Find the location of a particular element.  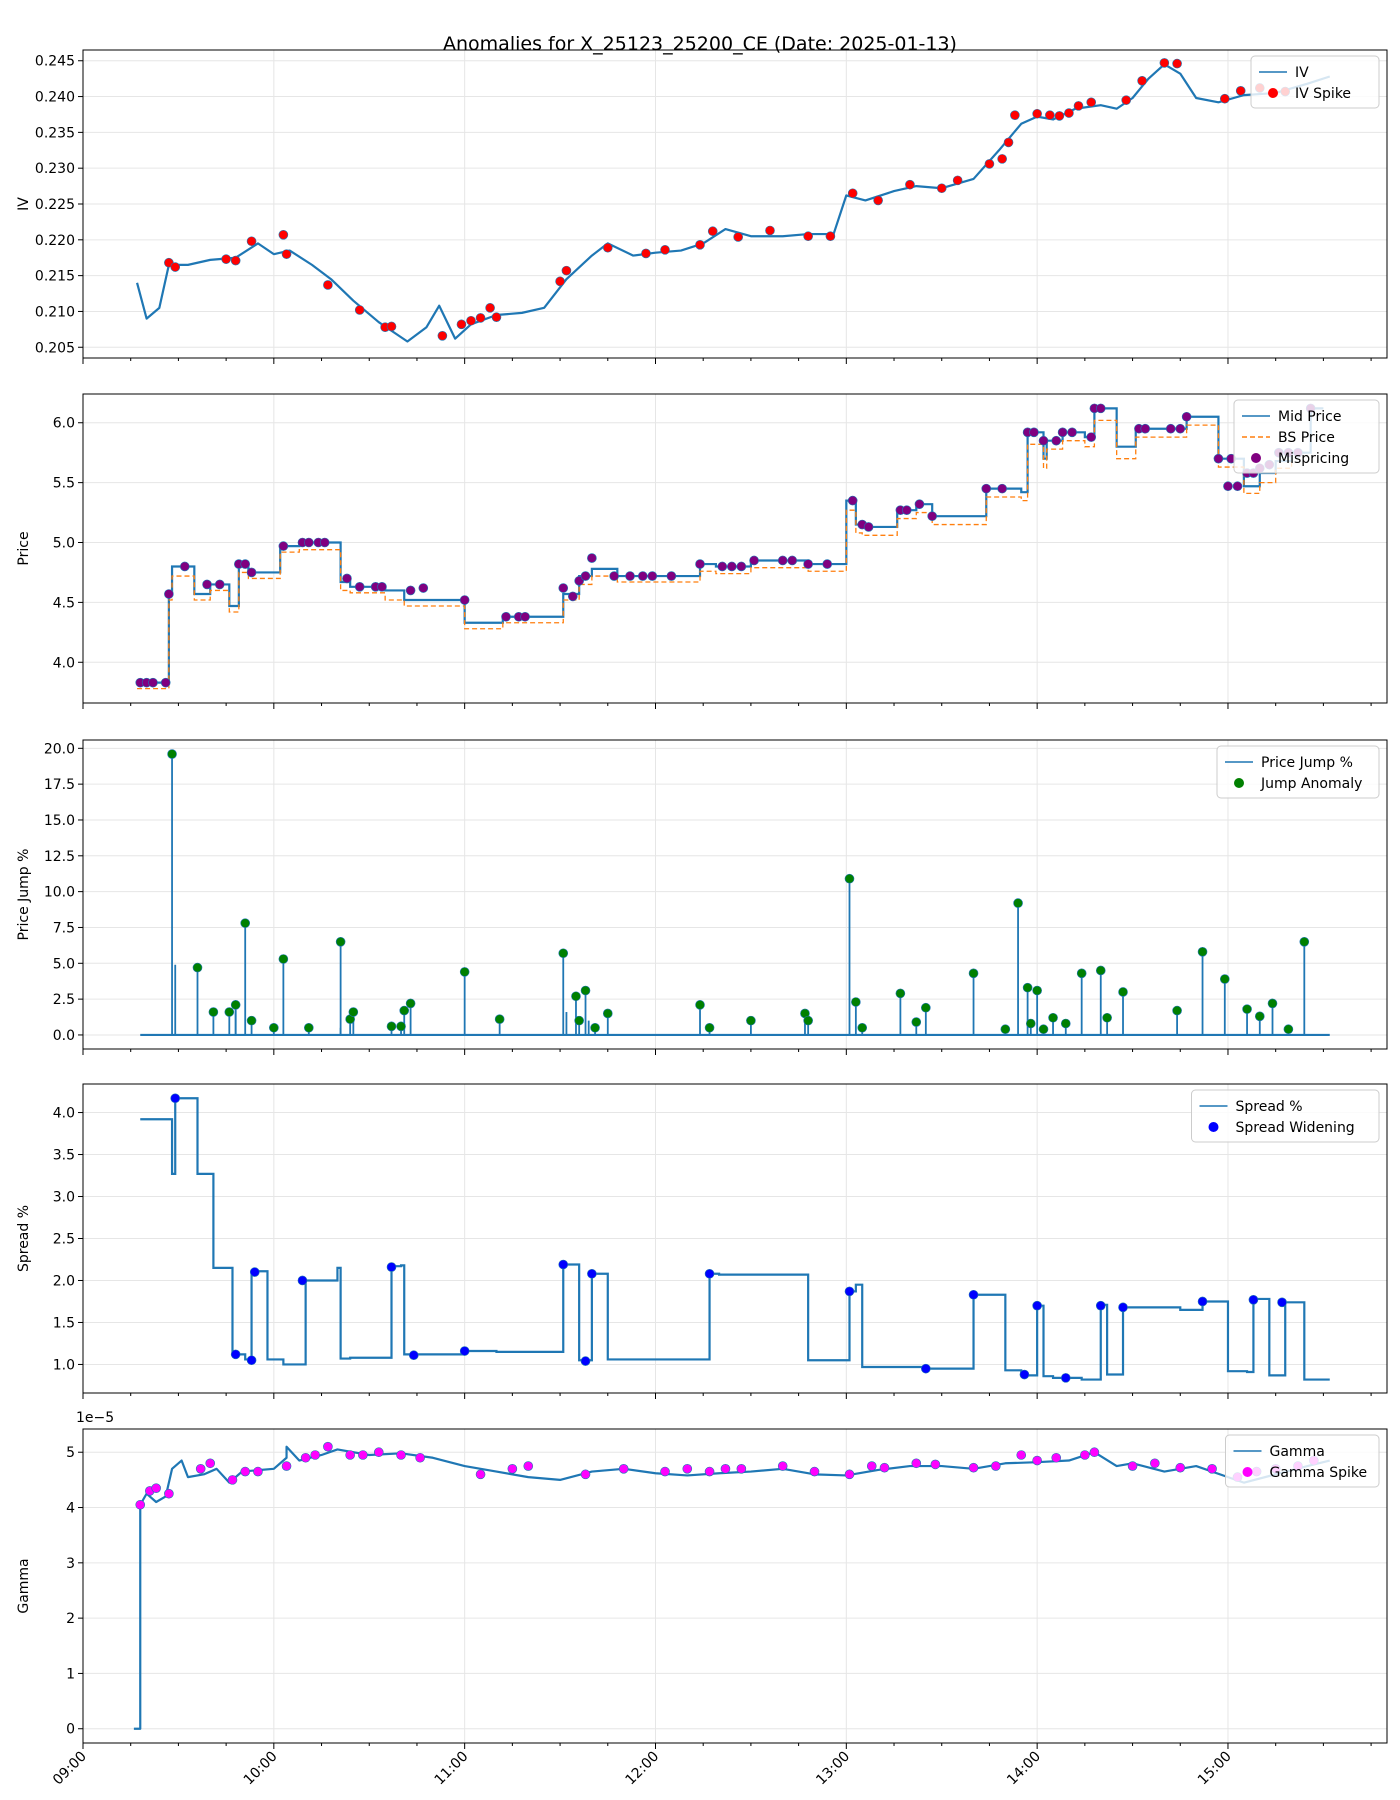

legend: Gamma Gamma Spike is located at coordinates (1302, 1461).